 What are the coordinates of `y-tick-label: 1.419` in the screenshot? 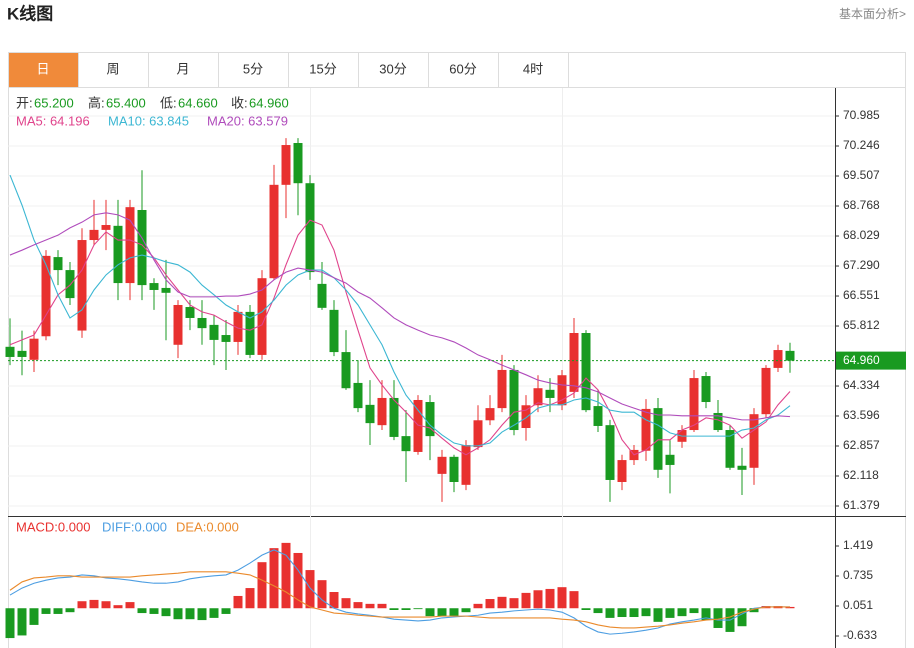 It's located at (858, 545).